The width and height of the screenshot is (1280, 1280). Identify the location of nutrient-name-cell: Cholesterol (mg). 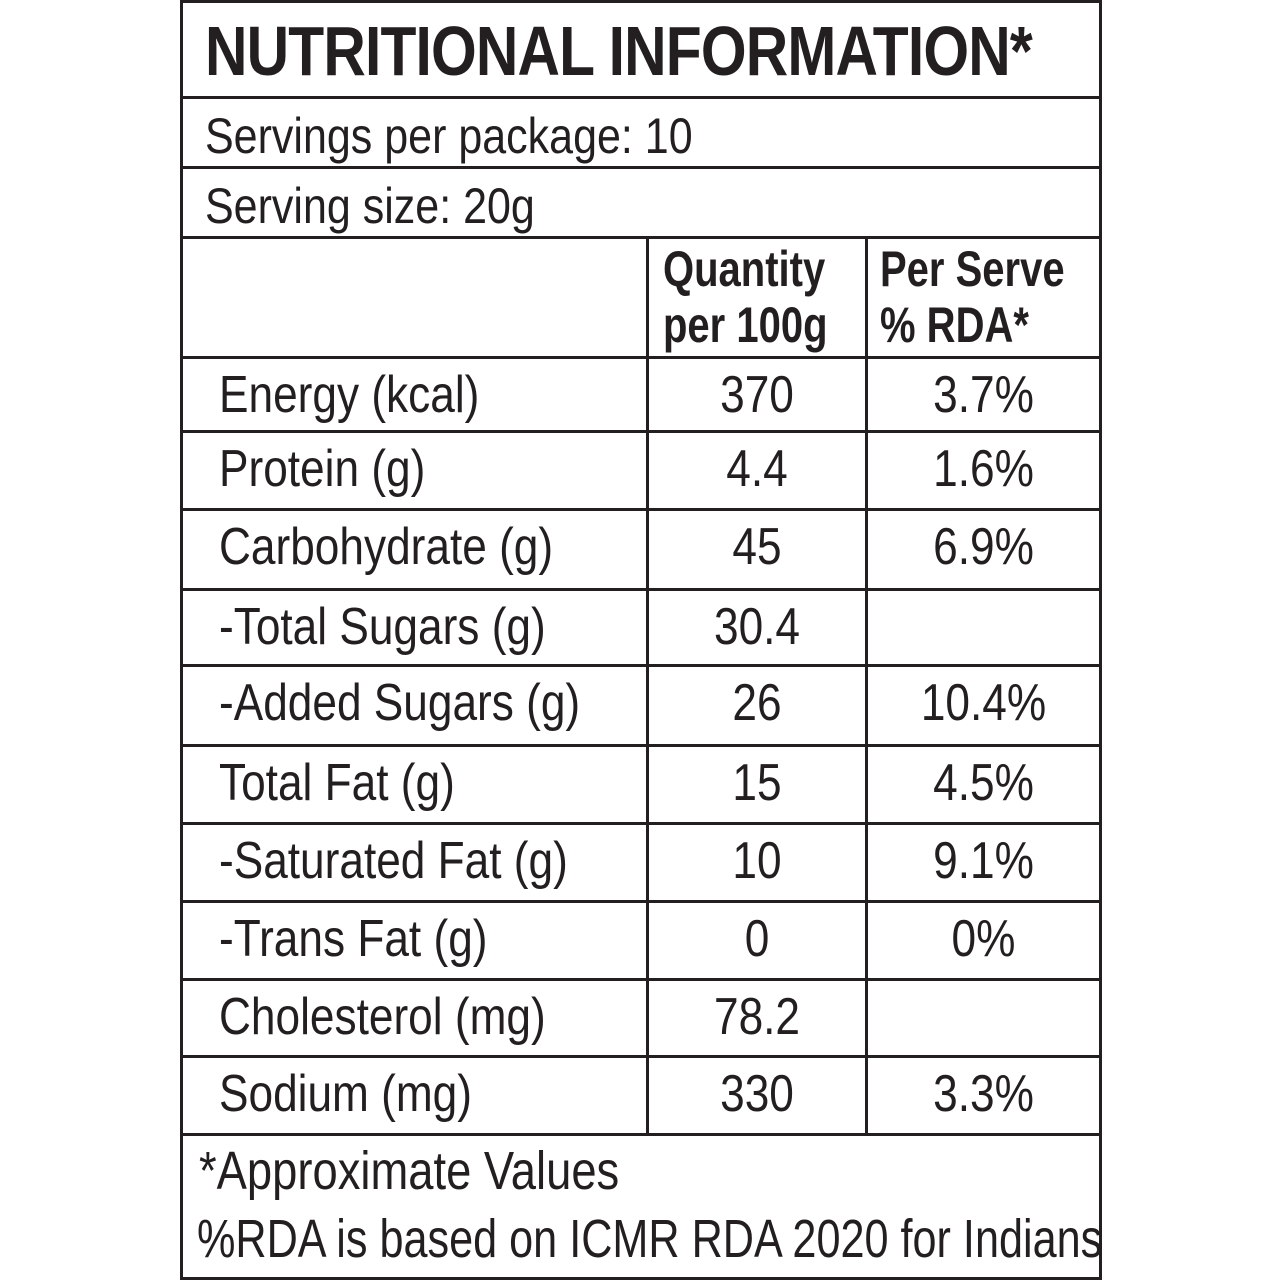
(416, 1018).